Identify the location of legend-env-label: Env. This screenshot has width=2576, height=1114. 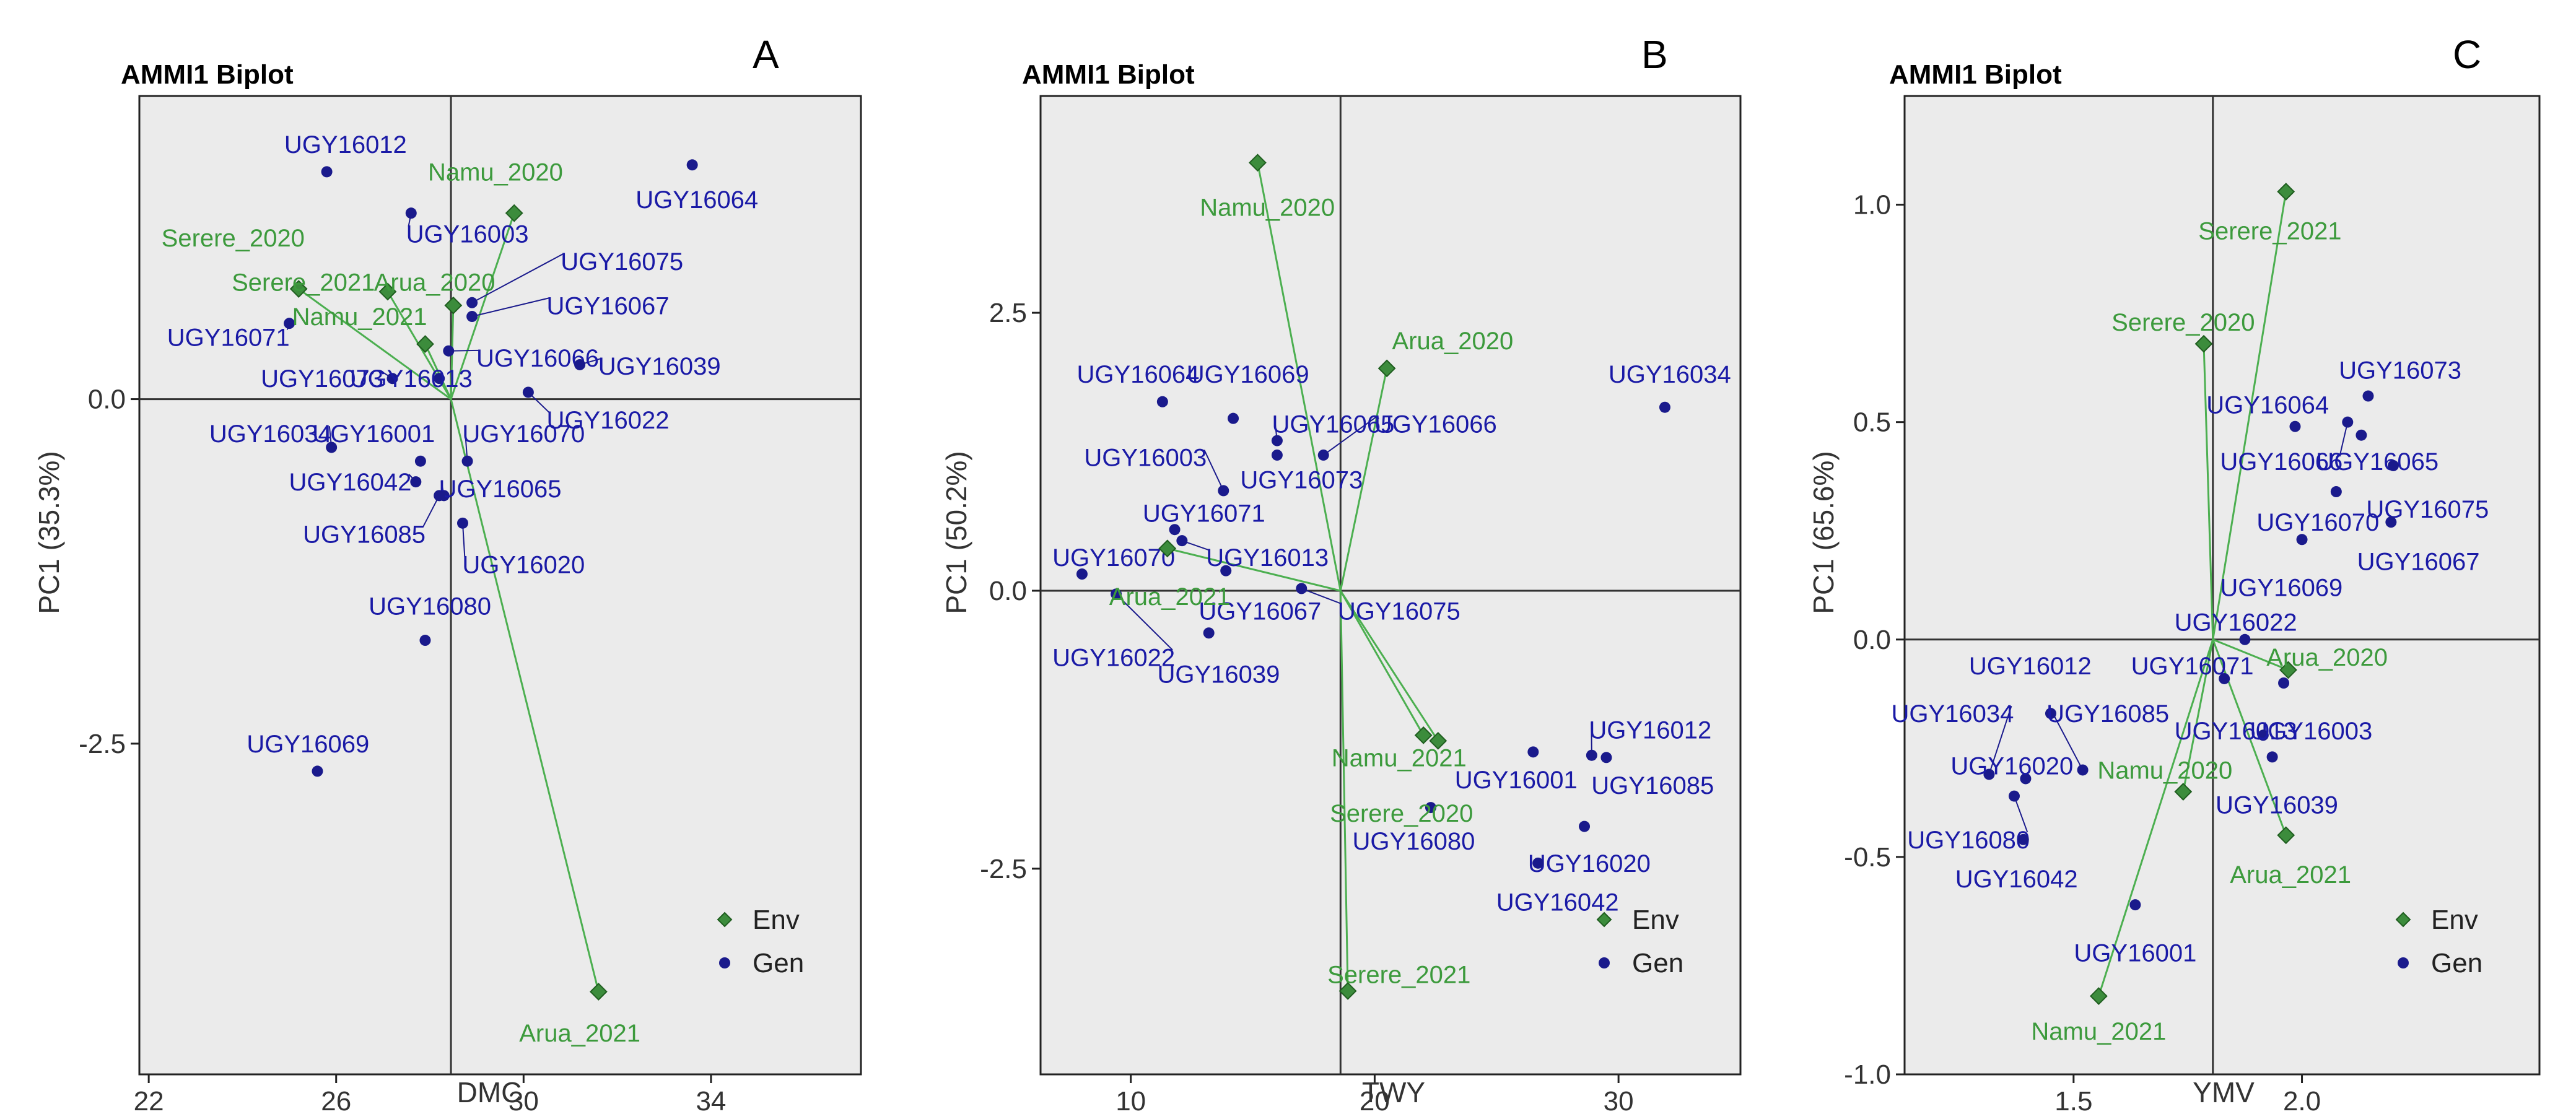
(2454, 920).